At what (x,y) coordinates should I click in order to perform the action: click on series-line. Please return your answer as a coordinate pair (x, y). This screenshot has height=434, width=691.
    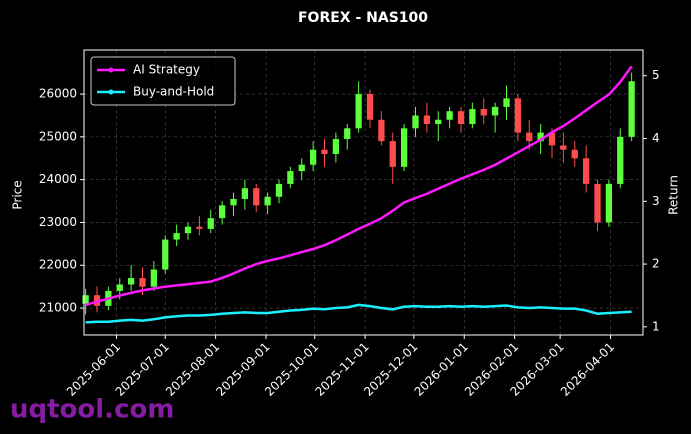
    Looking at the image, I should click on (358, 313).